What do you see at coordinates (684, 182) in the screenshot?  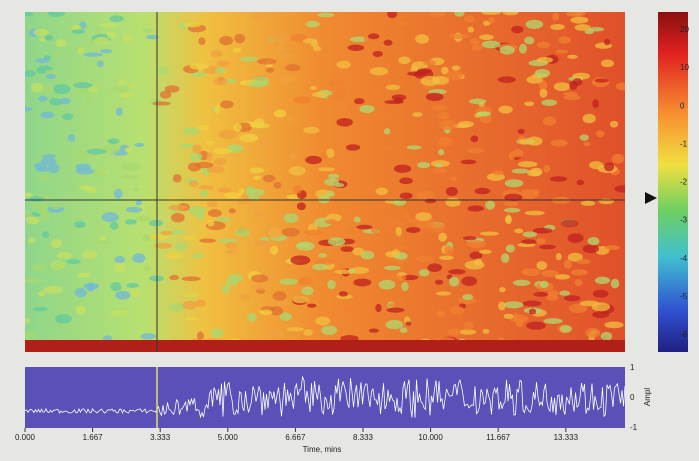 I see `colorbar-tick-label: -2` at bounding box center [684, 182].